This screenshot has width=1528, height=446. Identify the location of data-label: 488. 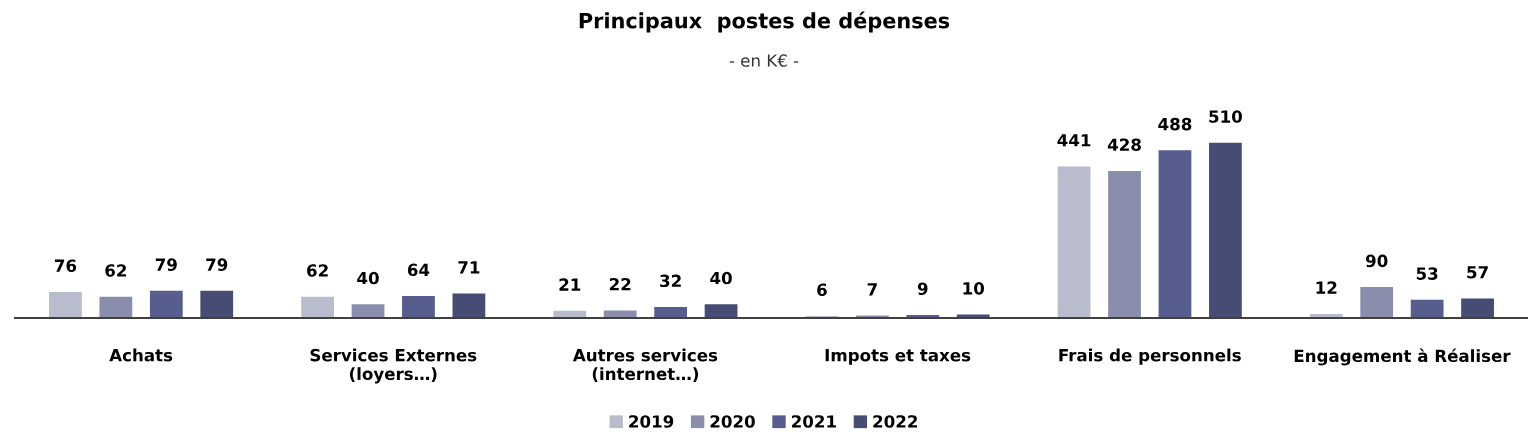
(1175, 124).